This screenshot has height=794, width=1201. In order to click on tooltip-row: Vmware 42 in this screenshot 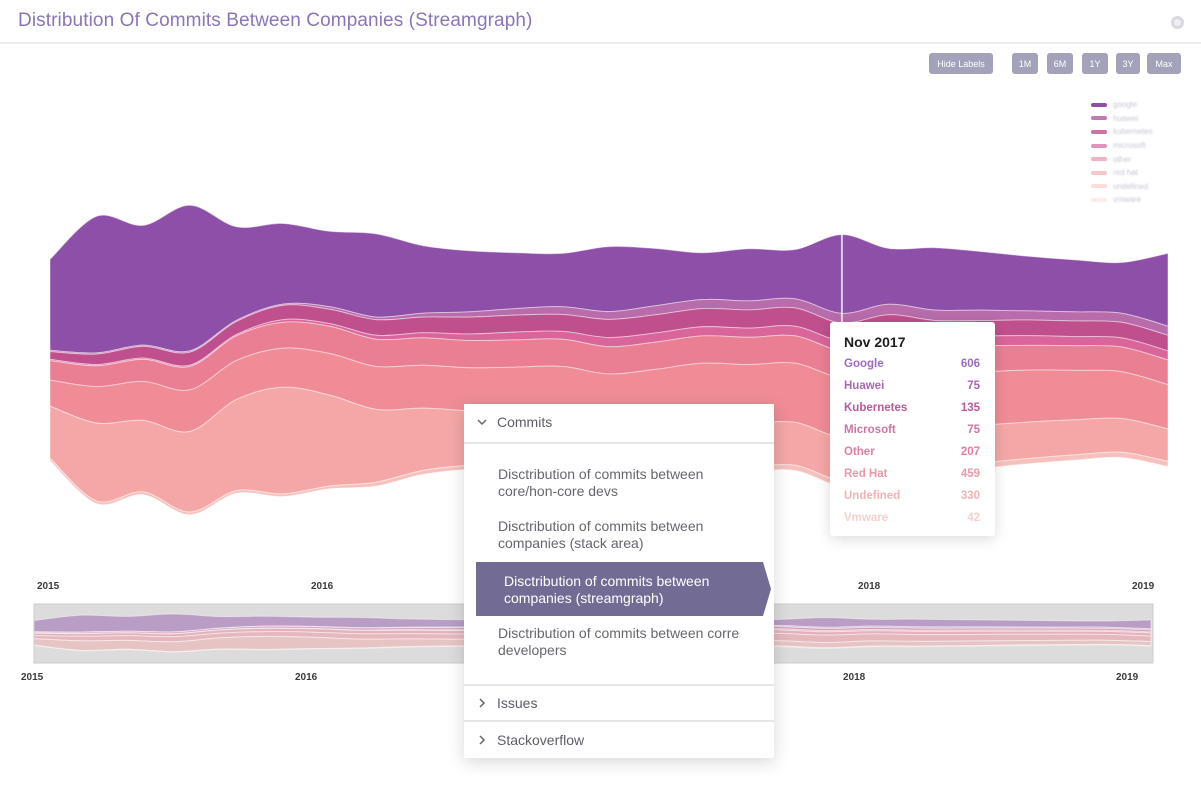, I will do `click(912, 520)`.